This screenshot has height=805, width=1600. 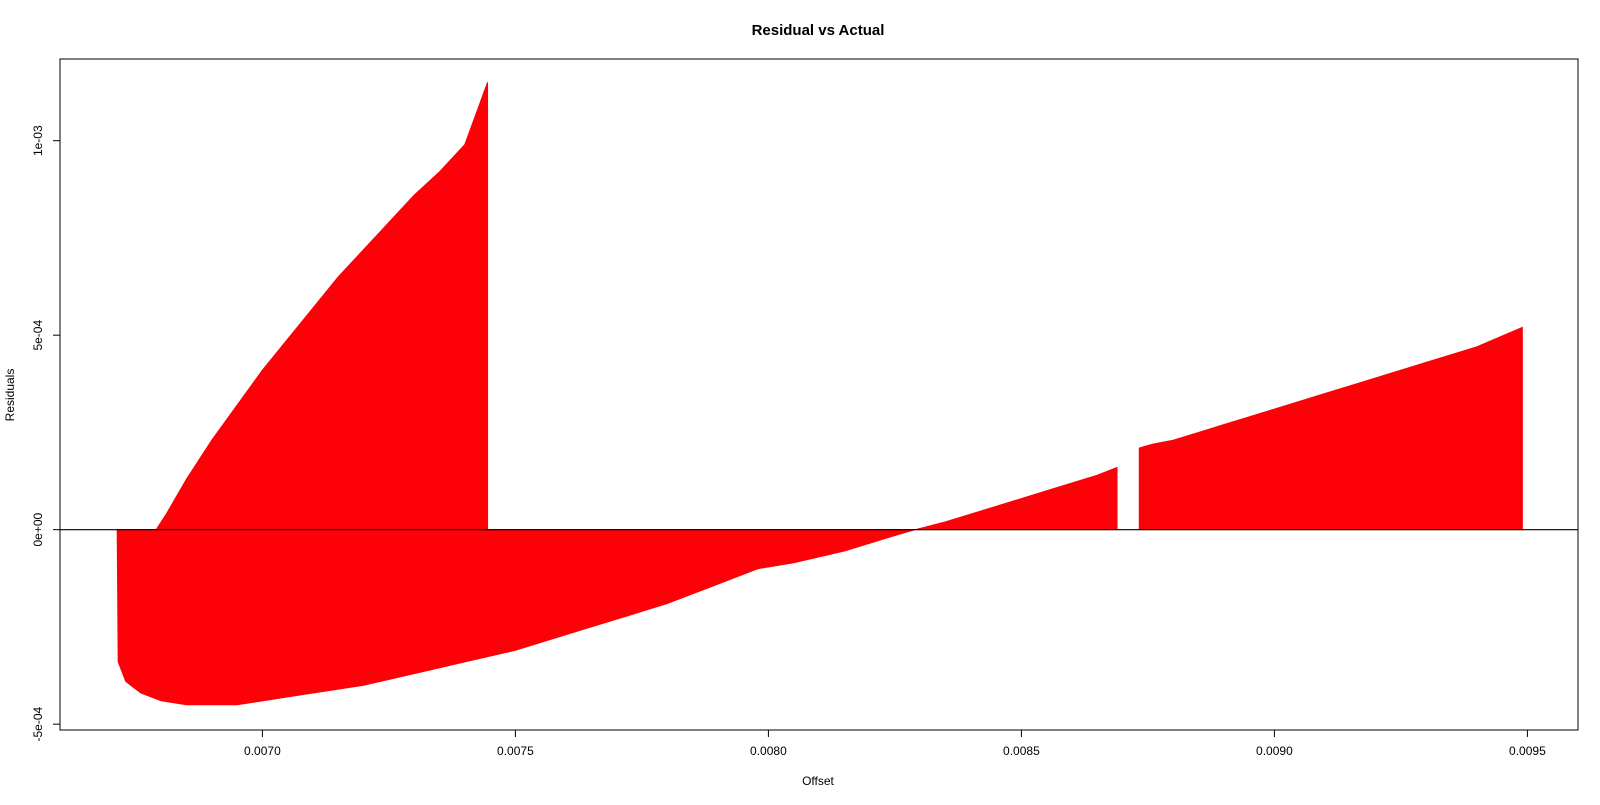 What do you see at coordinates (38, 723) in the screenshot?
I see `y-tick-label: -5e-04` at bounding box center [38, 723].